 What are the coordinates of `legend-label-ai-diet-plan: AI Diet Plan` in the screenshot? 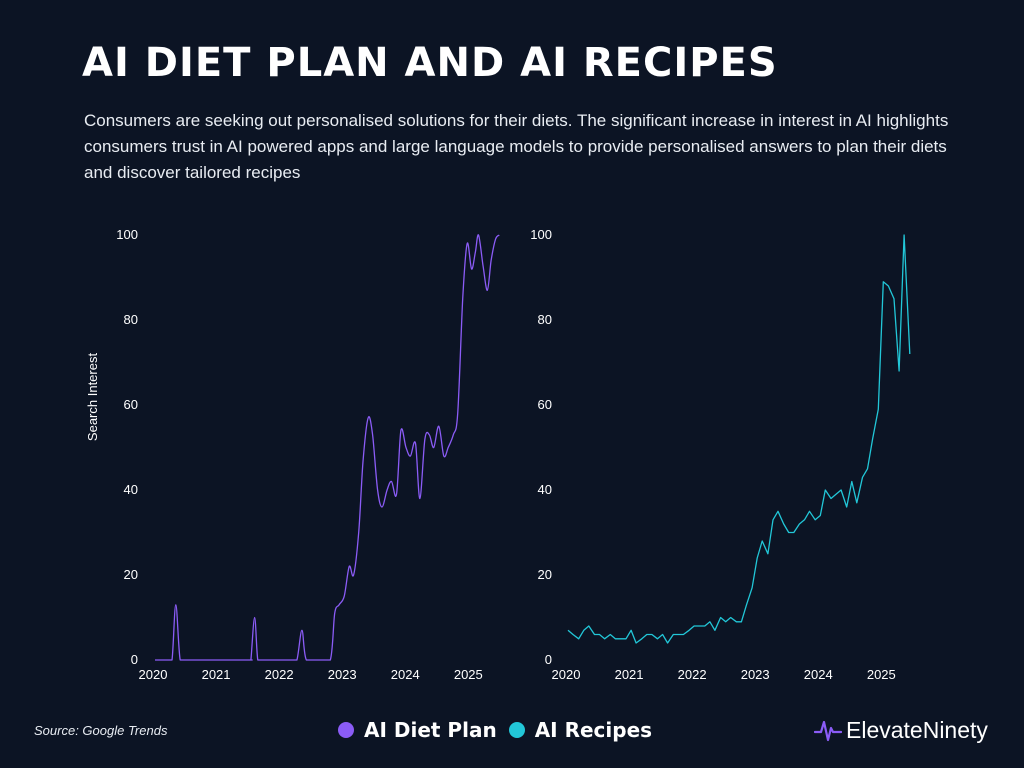 It's located at (430, 730).